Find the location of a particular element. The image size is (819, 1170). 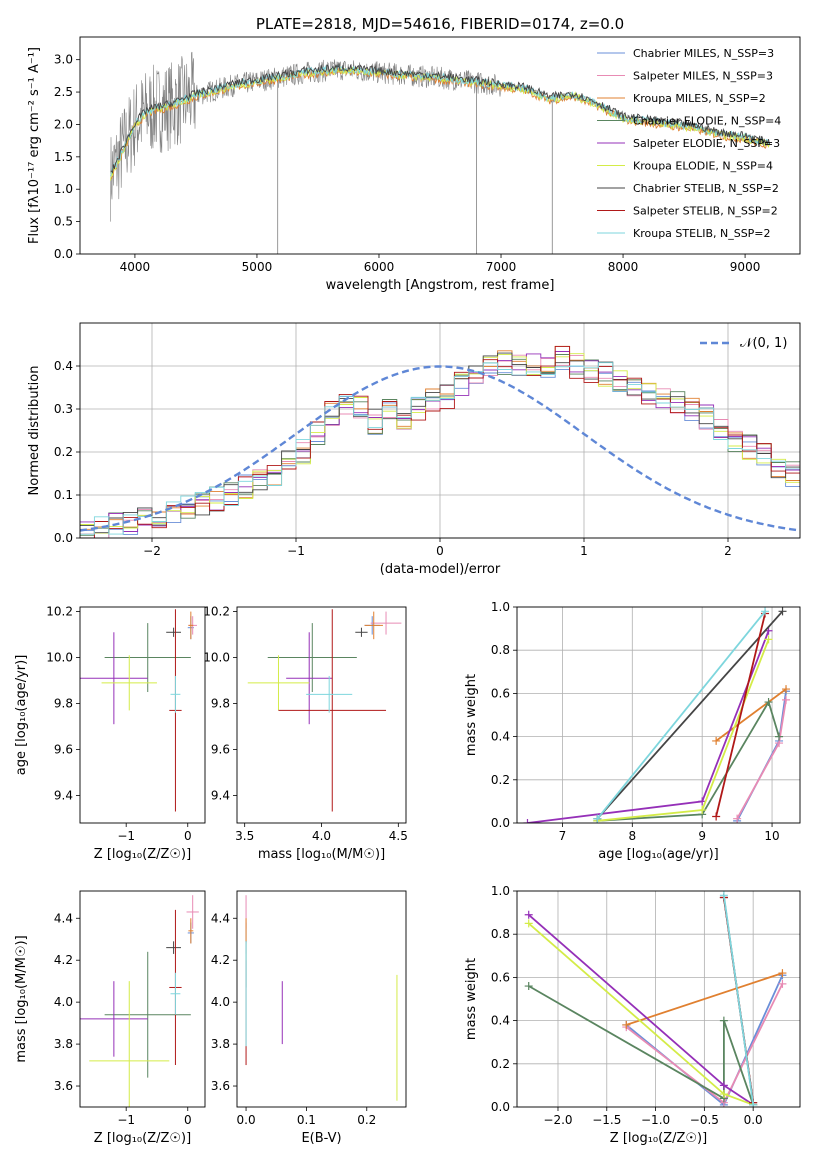

x-tick-label: 5000 is located at coordinates (257, 267).